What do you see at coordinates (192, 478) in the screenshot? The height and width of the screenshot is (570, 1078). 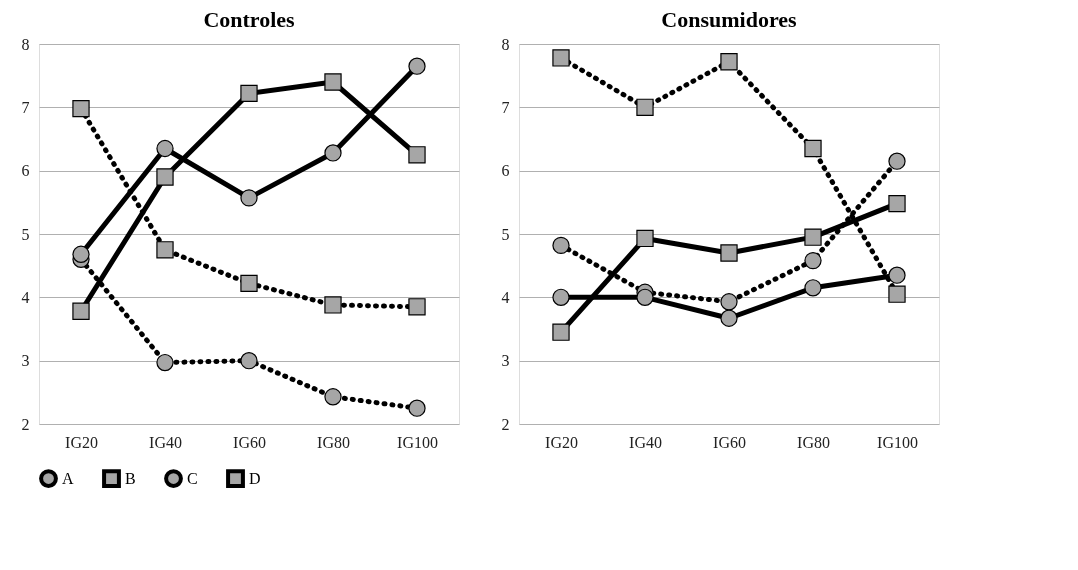 I see `legend-label: C` at bounding box center [192, 478].